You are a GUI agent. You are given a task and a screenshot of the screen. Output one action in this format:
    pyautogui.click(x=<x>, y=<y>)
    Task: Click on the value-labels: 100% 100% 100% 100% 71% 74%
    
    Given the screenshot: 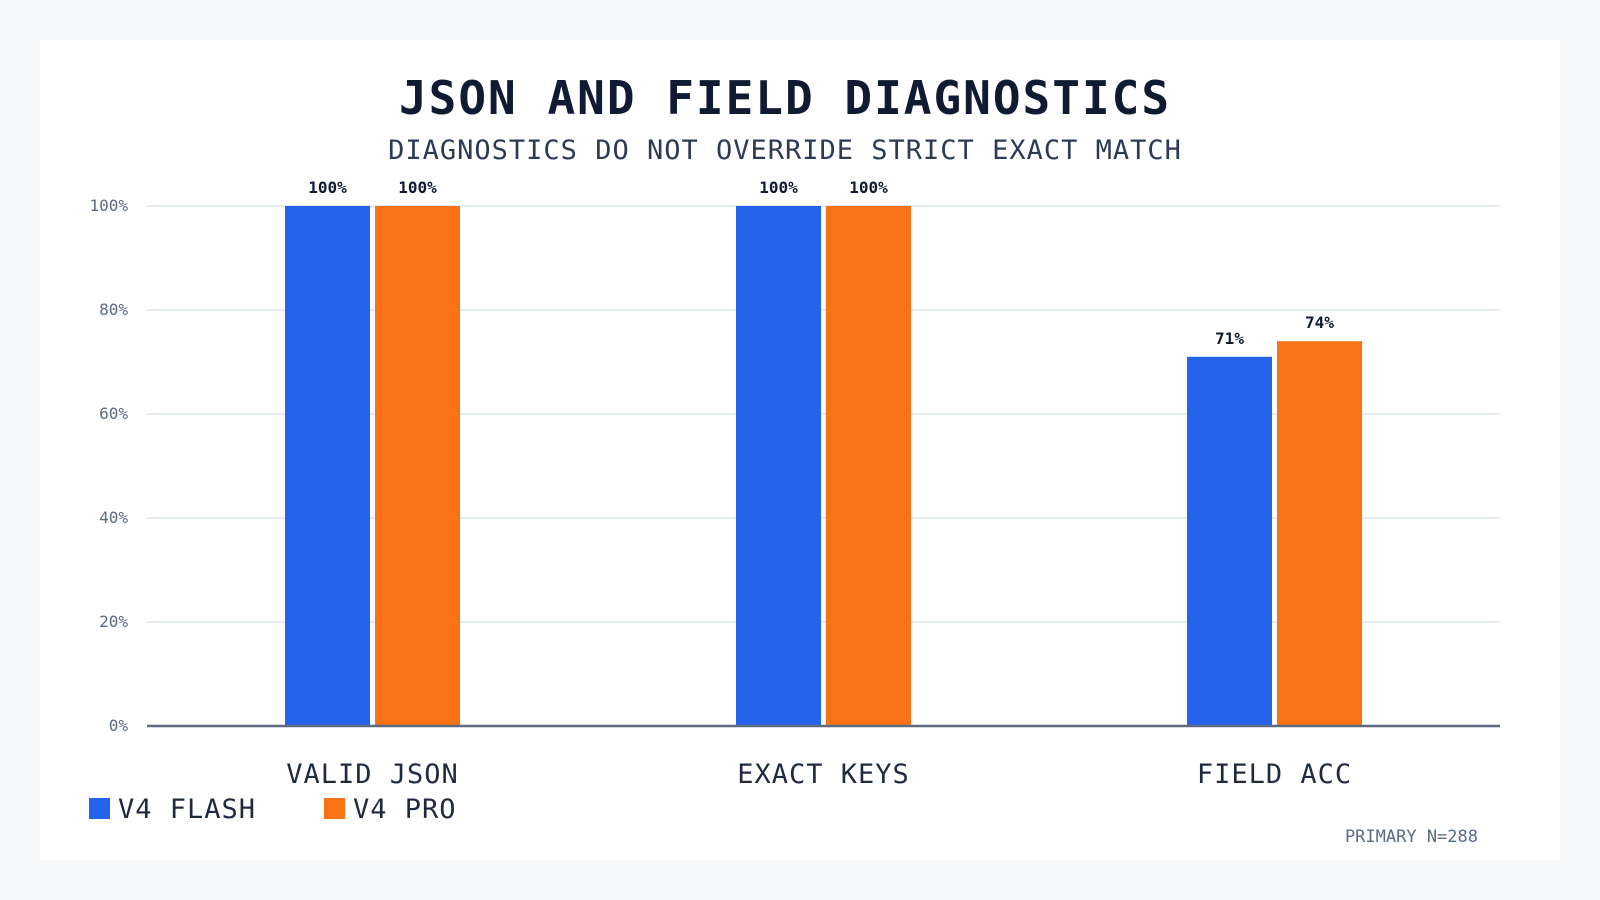 What is the action you would take?
    pyautogui.click(x=821, y=263)
    